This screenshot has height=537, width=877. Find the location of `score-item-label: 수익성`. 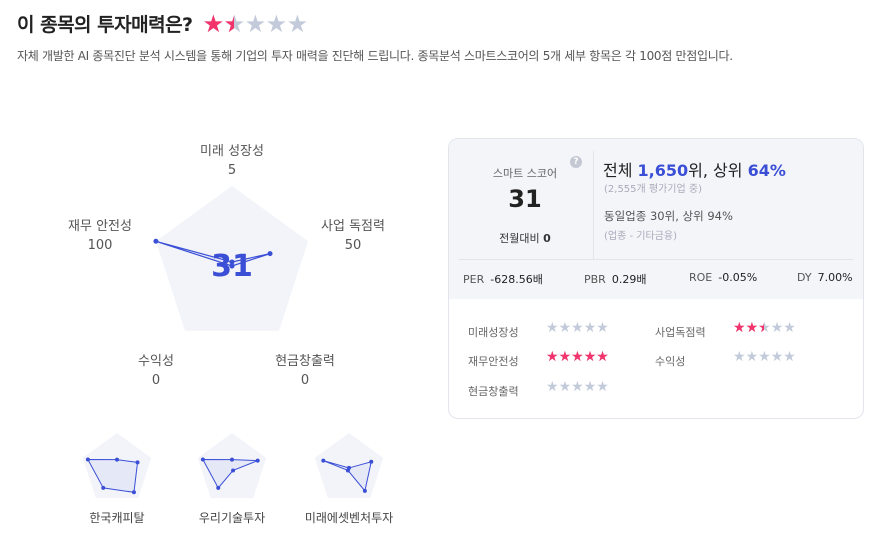

score-item-label: 수익성 is located at coordinates (670, 361).